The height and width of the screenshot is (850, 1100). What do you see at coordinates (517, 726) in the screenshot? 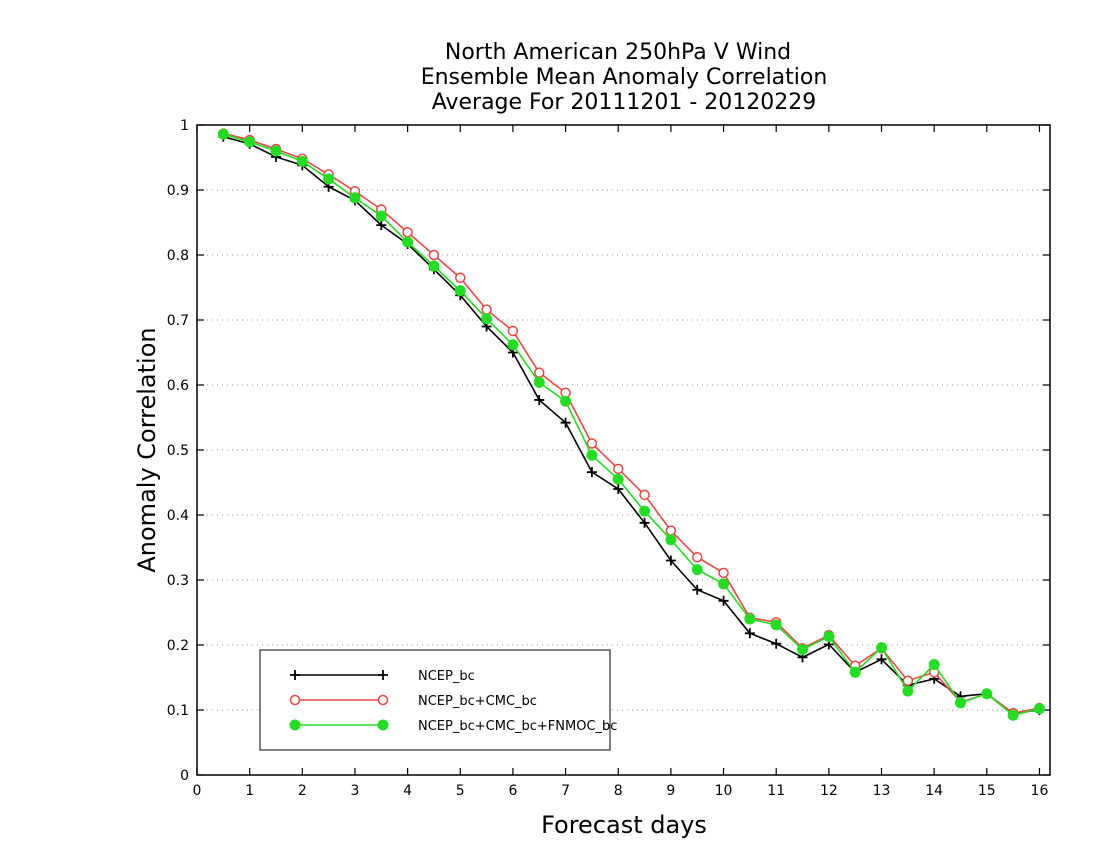
I see `legend-label: NCEP_bc+CMC_bc+FNMOC_bc` at bounding box center [517, 726].